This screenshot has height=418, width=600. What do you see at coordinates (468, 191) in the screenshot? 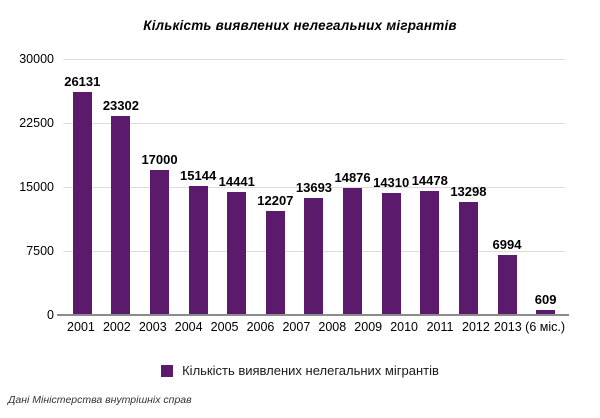
I see `bar-value-label: 13298` at bounding box center [468, 191].